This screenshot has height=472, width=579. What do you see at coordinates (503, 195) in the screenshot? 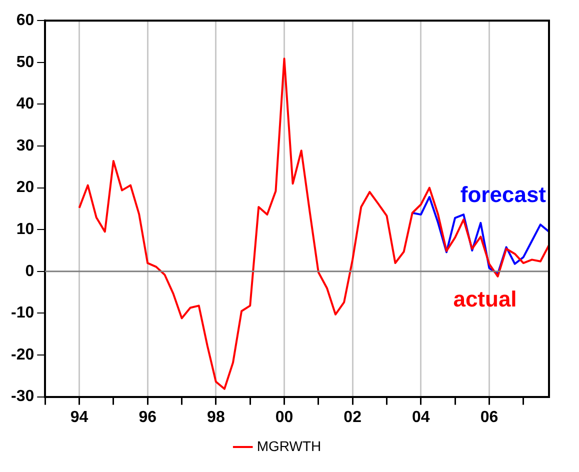
I see `series-label: forecast` at bounding box center [503, 195].